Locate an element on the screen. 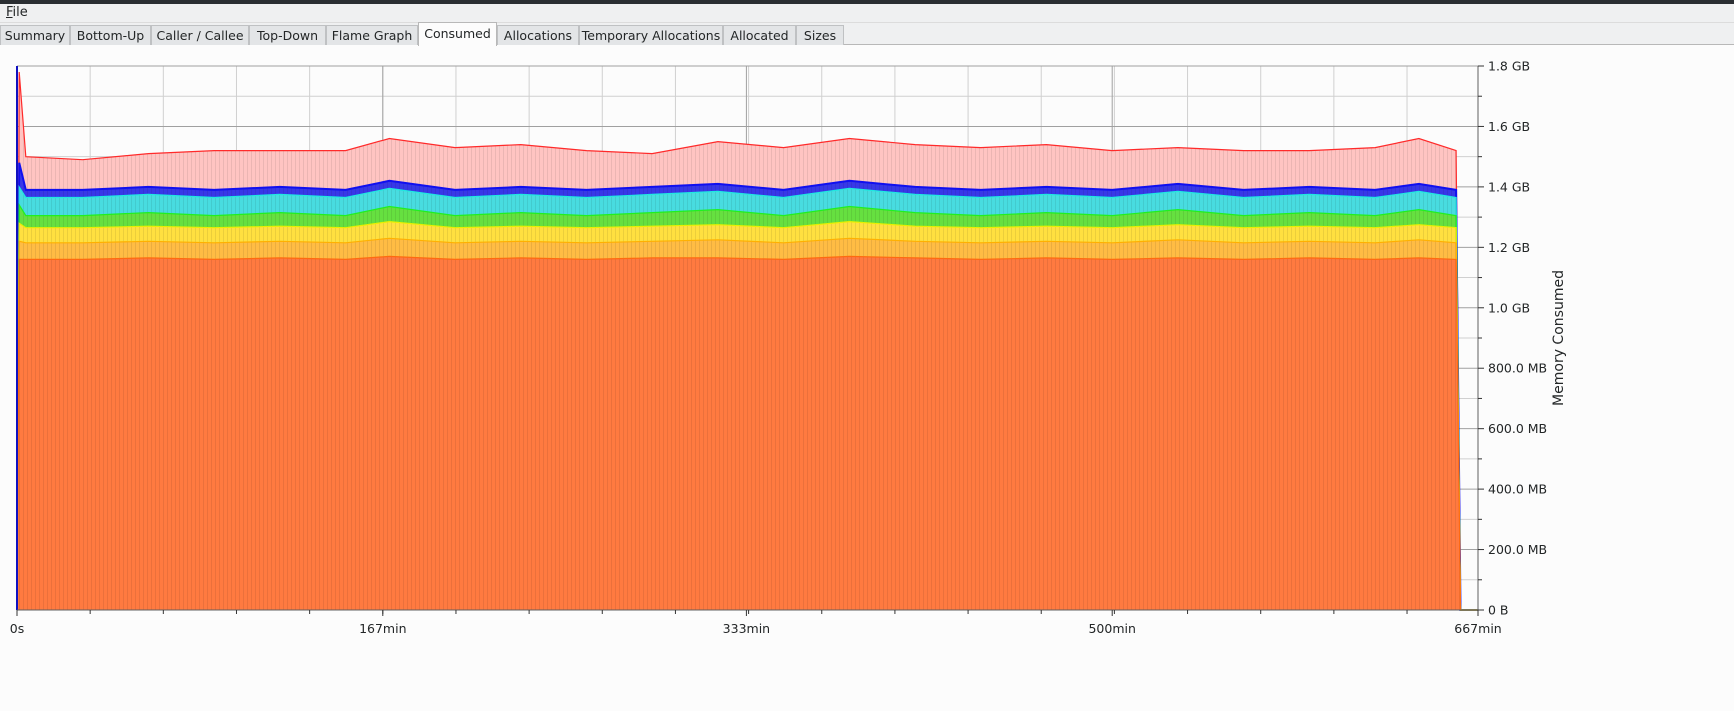 The width and height of the screenshot is (1734, 711). tab-flame-graph: Flame Graph is located at coordinates (372, 35).